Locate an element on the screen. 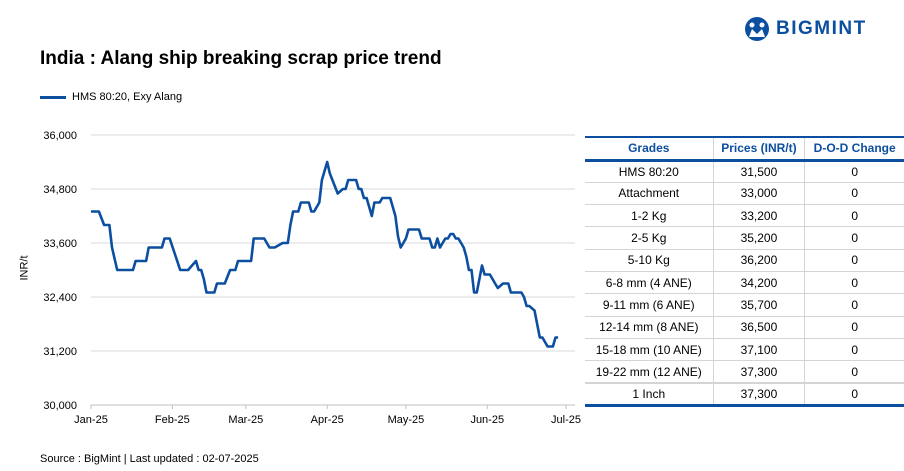 The image size is (904, 471). table-row: 1-2 Kg 33,200 0 is located at coordinates (744, 216).